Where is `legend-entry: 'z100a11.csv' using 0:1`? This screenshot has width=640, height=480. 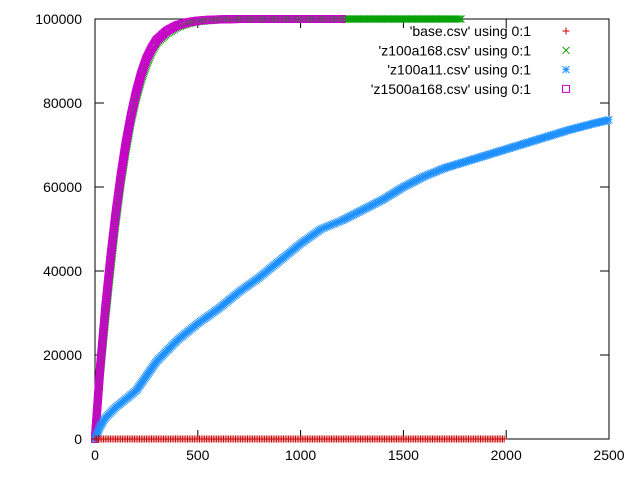 legend-entry: 'z100a11.csv' using 0:1 is located at coordinates (478, 70).